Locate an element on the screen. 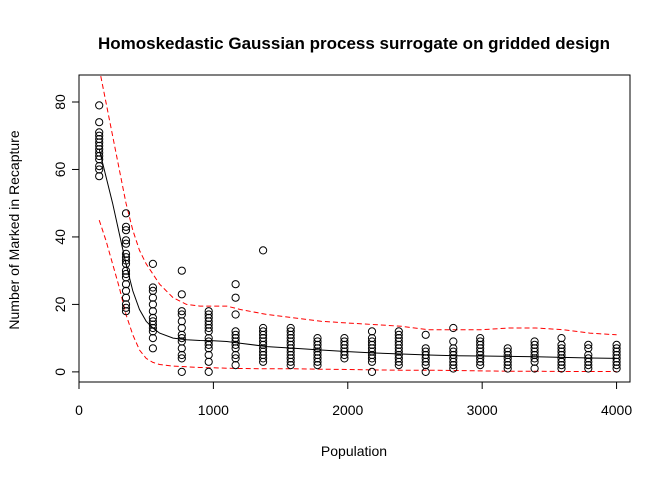 The height and width of the screenshot is (480, 672). y-tick-label: 20 is located at coordinates (60, 304).